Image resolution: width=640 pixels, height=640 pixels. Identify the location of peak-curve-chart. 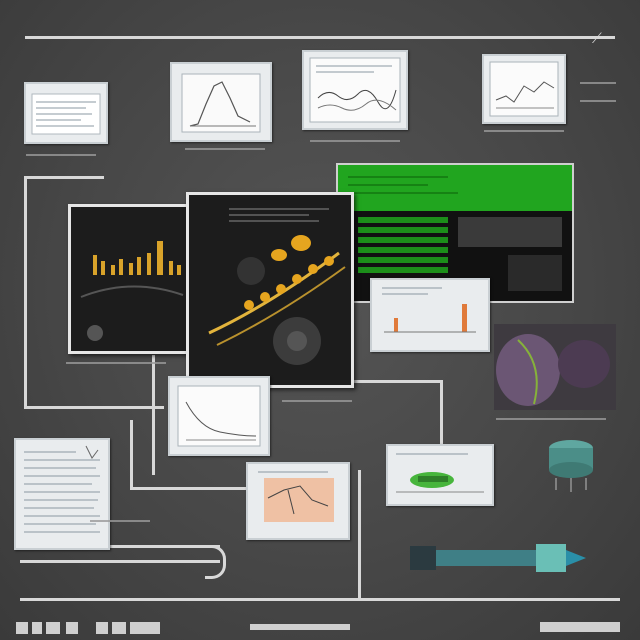
(221, 103).